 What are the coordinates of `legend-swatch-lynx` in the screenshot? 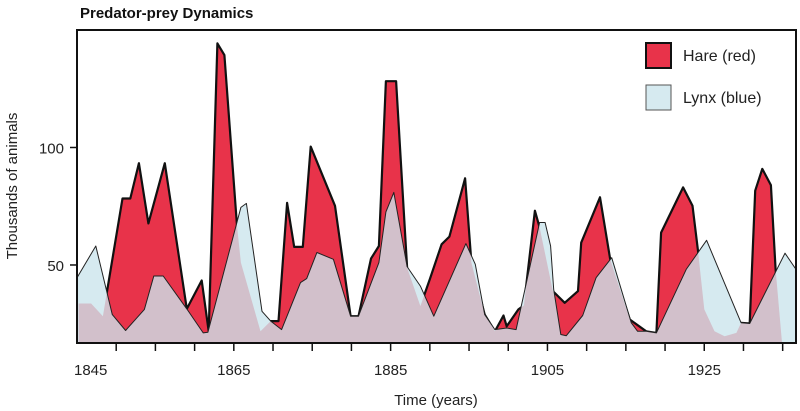 It's located at (658, 97).